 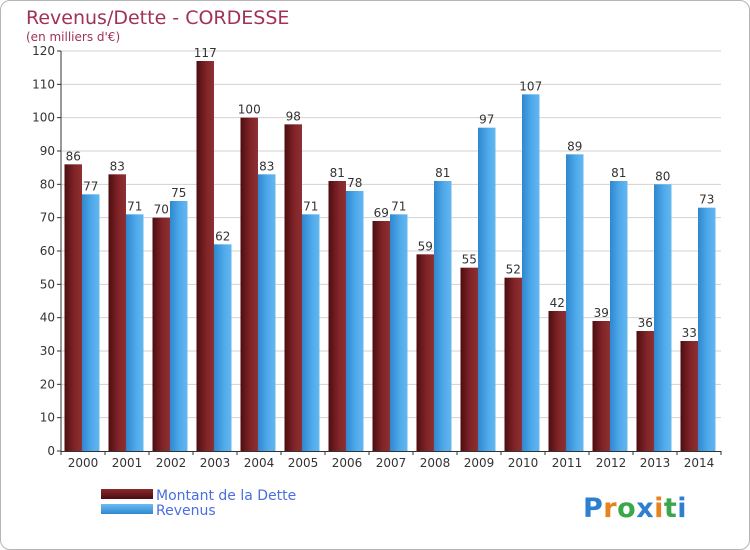 What do you see at coordinates (259, 463) in the screenshot?
I see `x-tick-label: 2004` at bounding box center [259, 463].